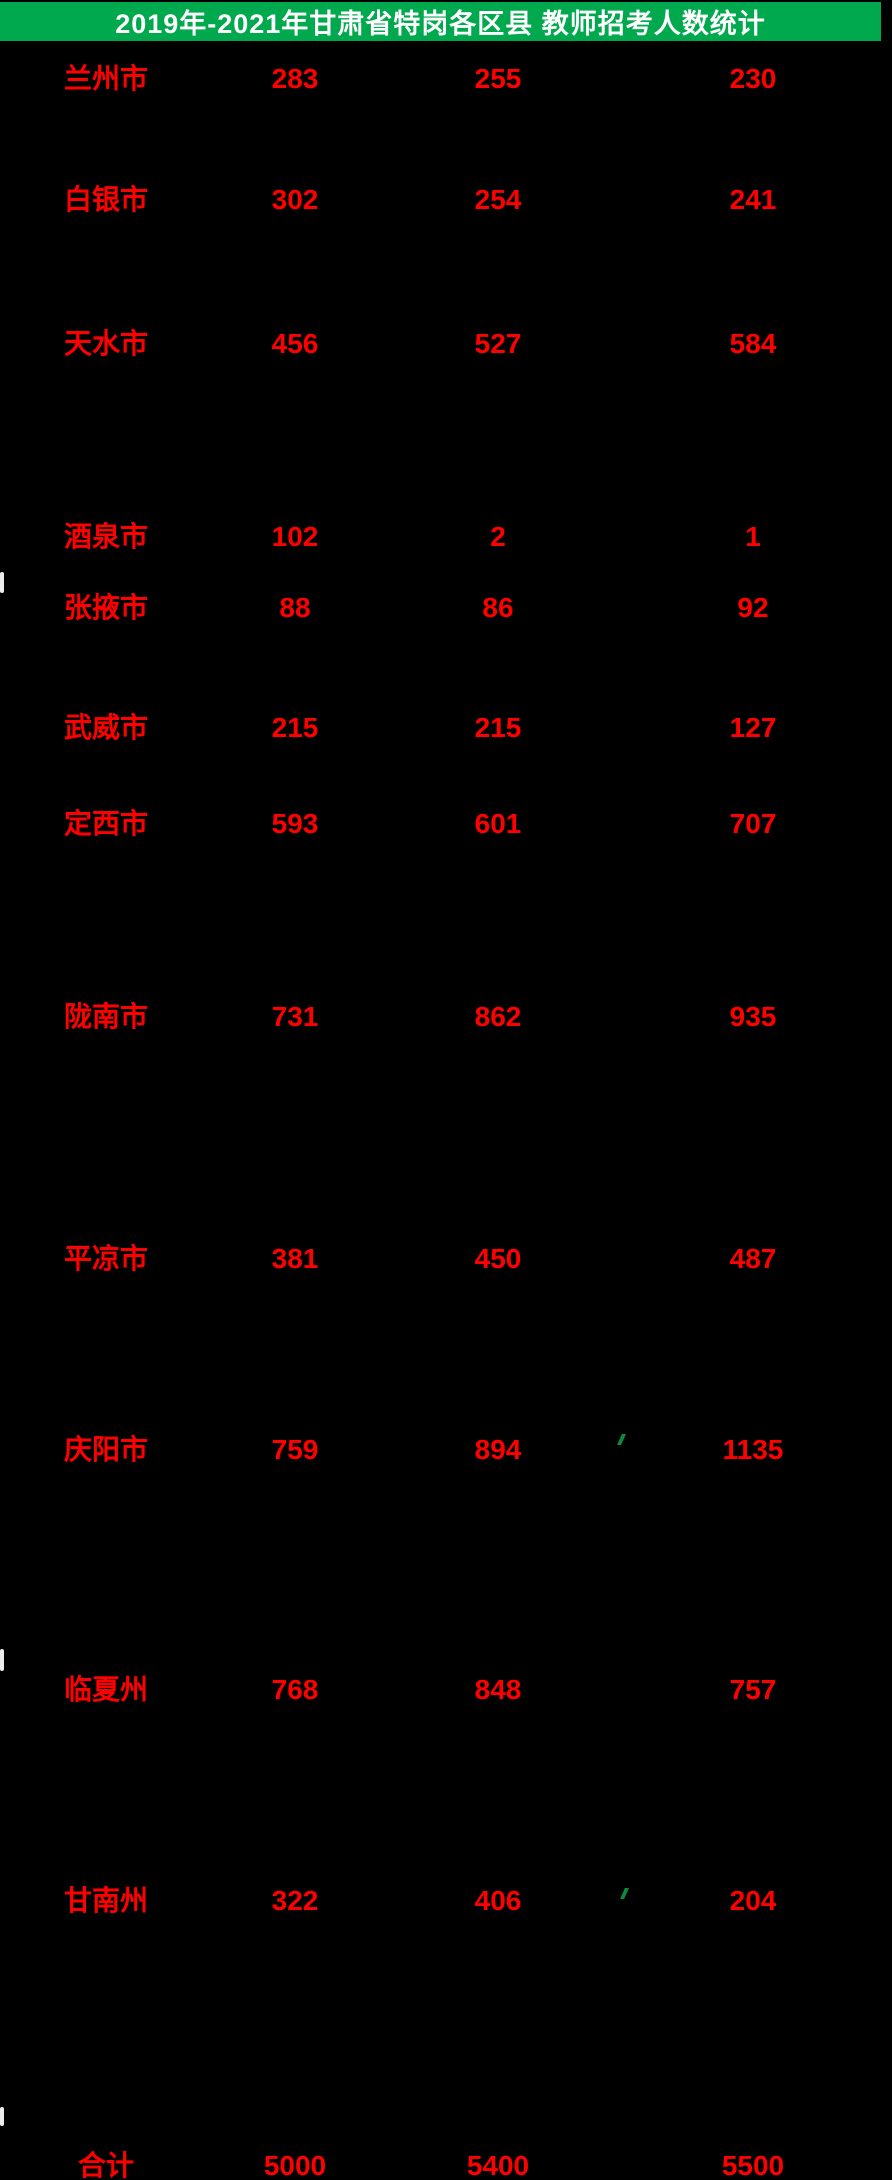 This screenshot has width=892, height=2180. What do you see at coordinates (105, 1689) in the screenshot?
I see `row-label: 临夏州` at bounding box center [105, 1689].